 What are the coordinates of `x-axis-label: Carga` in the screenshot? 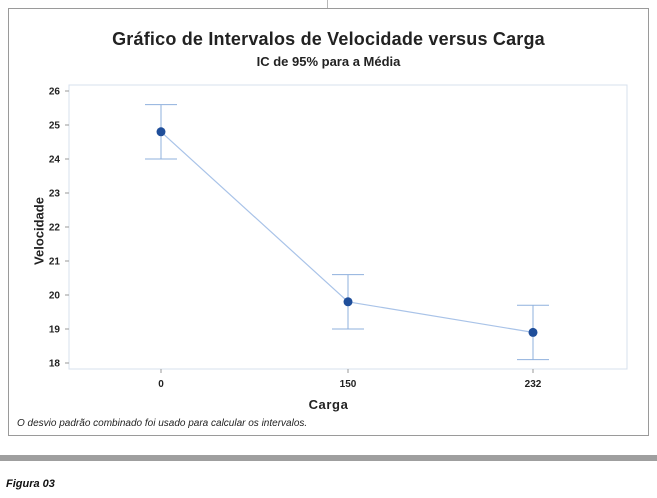 It's located at (328, 404).